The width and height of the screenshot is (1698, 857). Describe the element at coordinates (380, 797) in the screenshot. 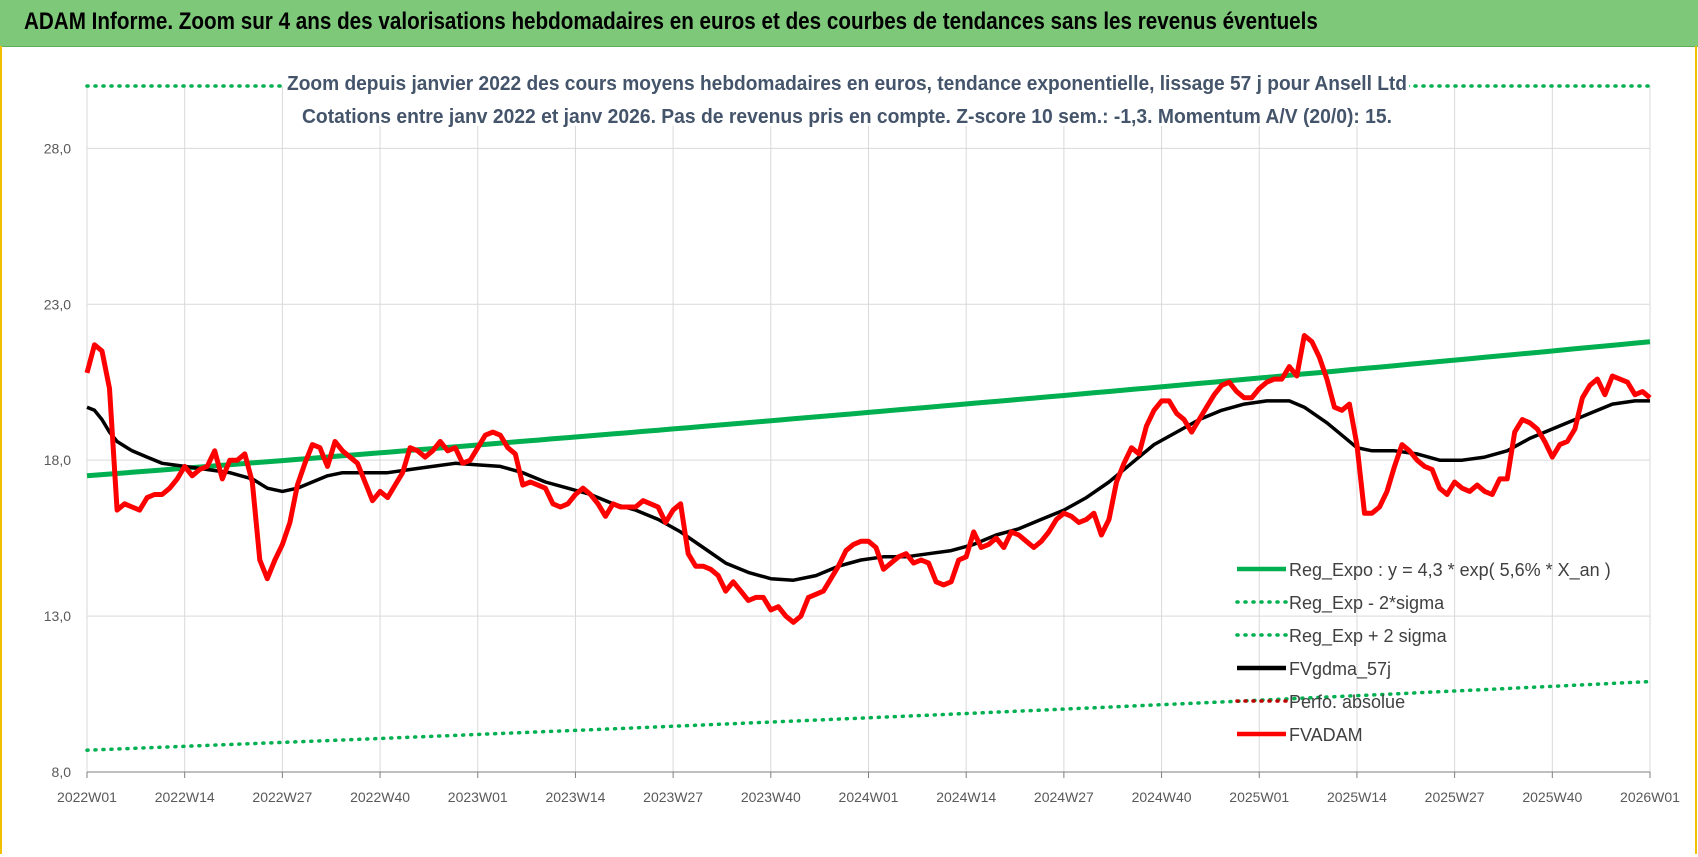

I see `x-tick-label: 2022W40` at that location.